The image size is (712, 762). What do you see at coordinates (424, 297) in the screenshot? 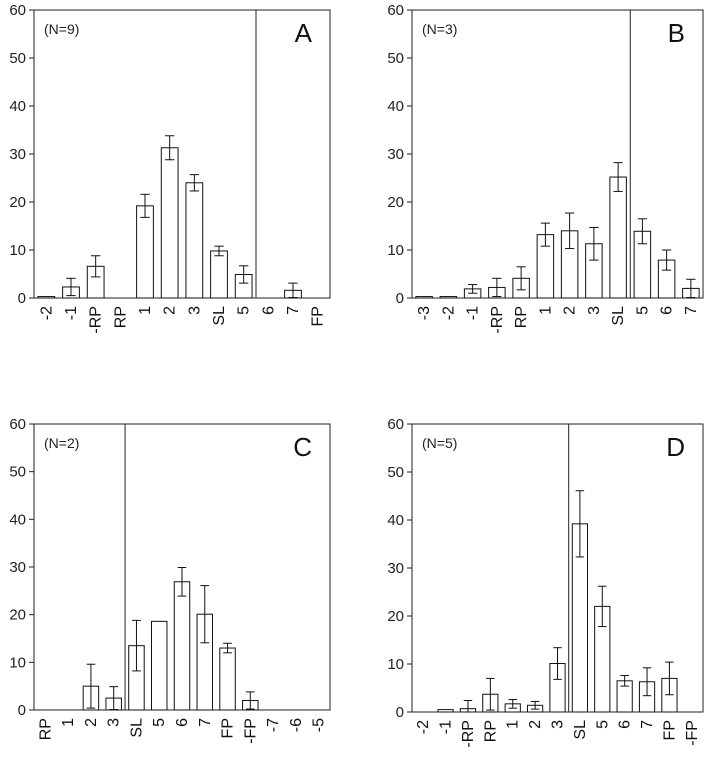
I see `bar--3` at bounding box center [424, 297].